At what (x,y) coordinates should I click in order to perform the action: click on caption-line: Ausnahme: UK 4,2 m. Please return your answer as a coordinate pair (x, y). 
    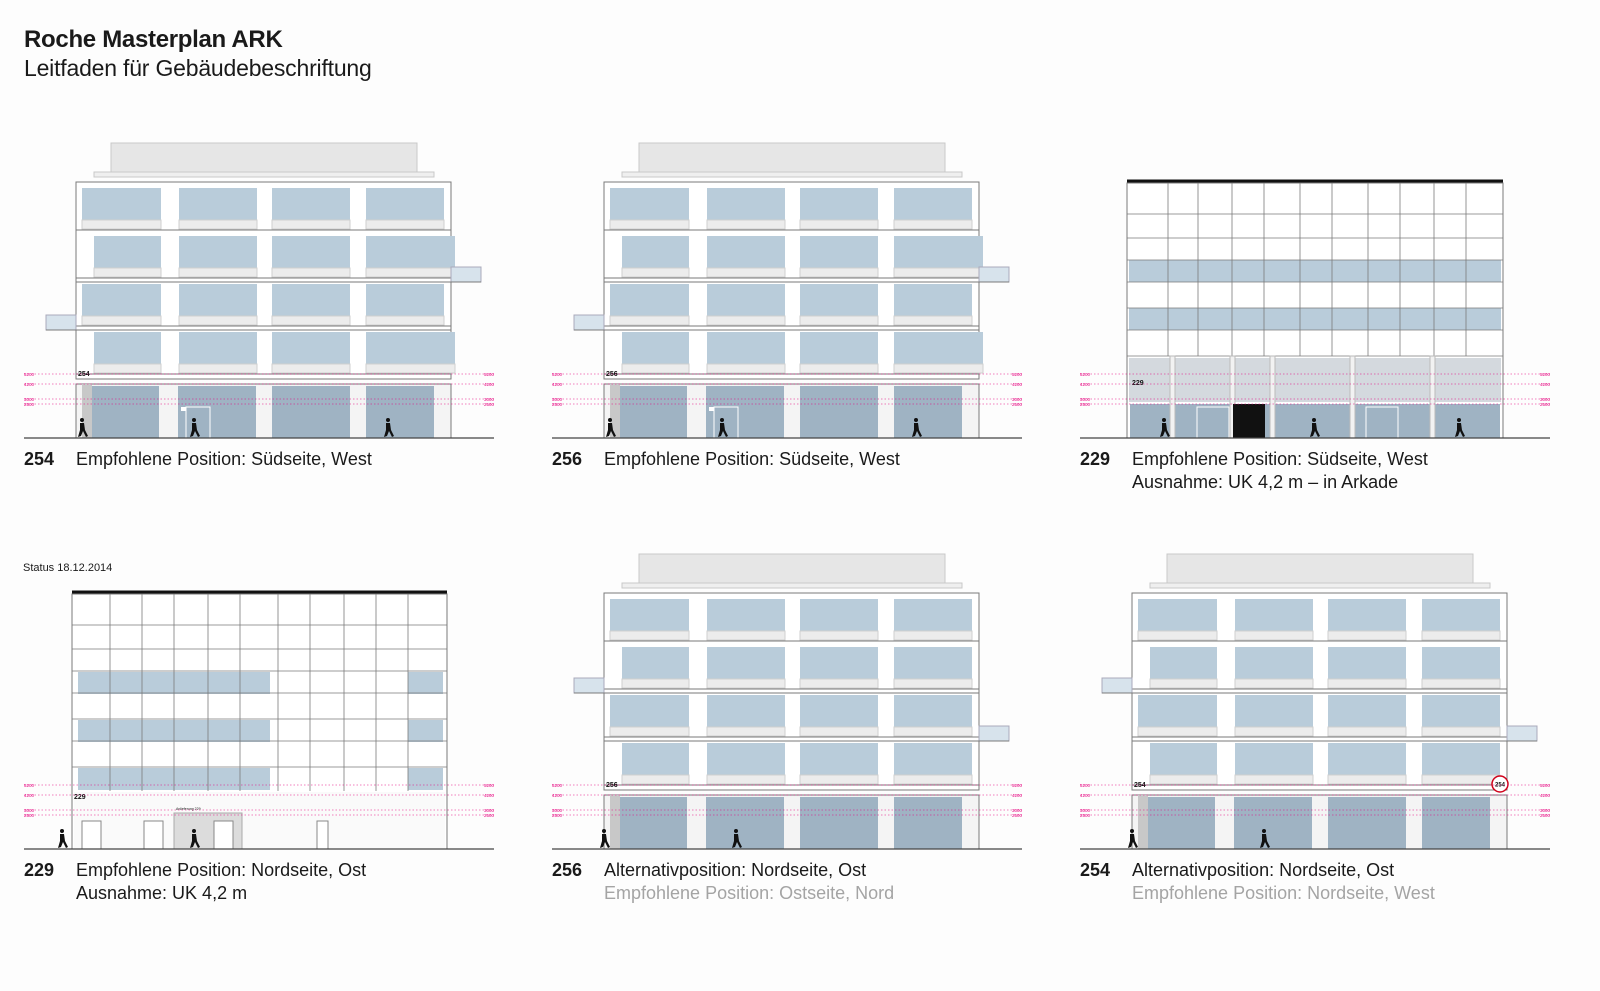
    Looking at the image, I should click on (162, 893).